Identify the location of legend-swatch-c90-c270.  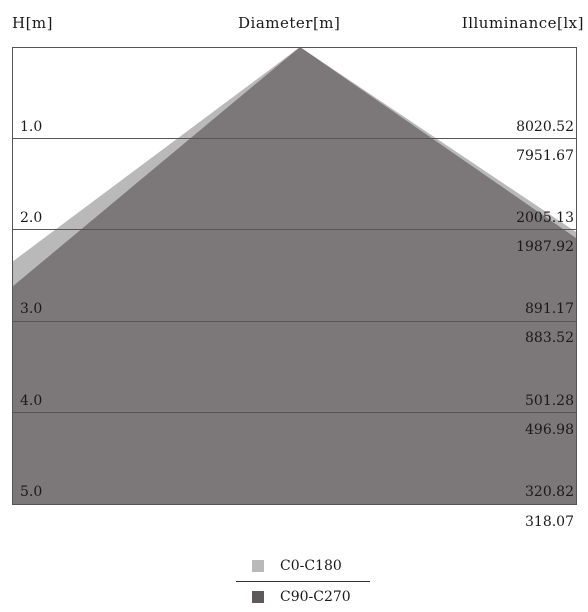
(258, 597).